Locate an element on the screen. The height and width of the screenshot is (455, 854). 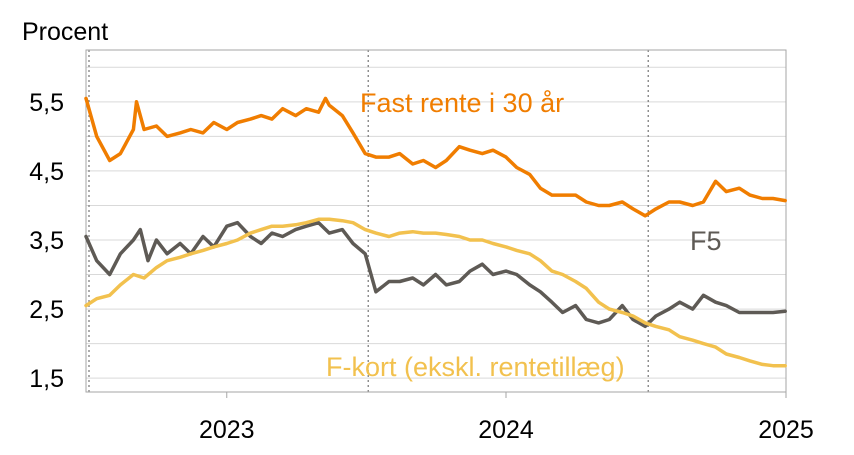
y-axis-ticks: 1,5 2,5 3,5 4,5 5,5 is located at coordinates (46, 241).